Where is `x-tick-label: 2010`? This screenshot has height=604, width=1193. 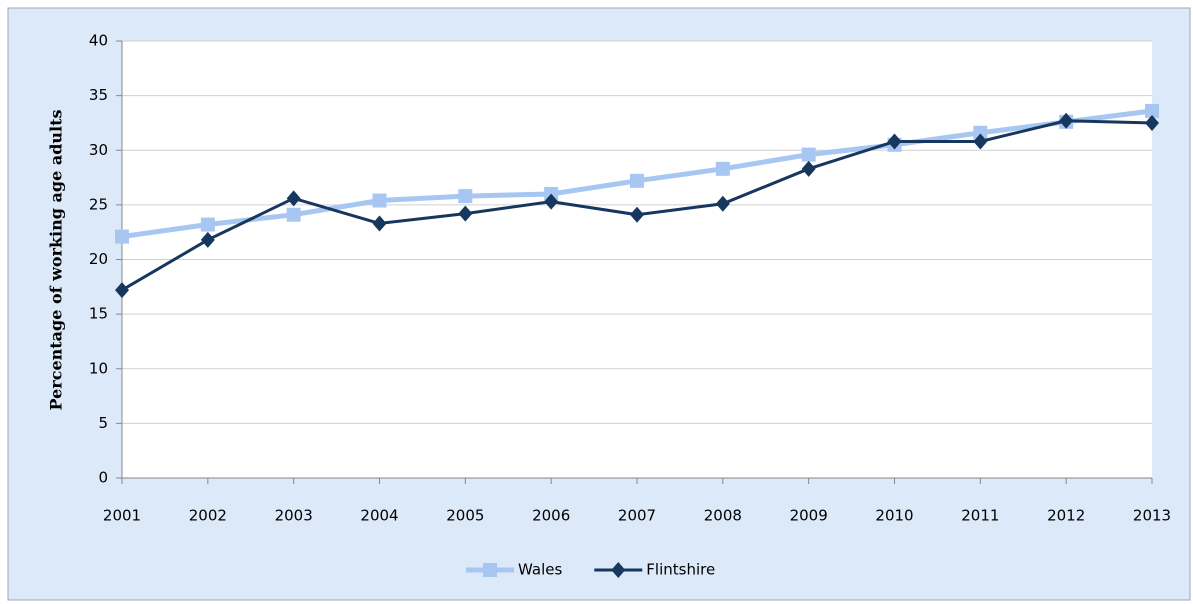
x-tick-label: 2010 is located at coordinates (894, 516).